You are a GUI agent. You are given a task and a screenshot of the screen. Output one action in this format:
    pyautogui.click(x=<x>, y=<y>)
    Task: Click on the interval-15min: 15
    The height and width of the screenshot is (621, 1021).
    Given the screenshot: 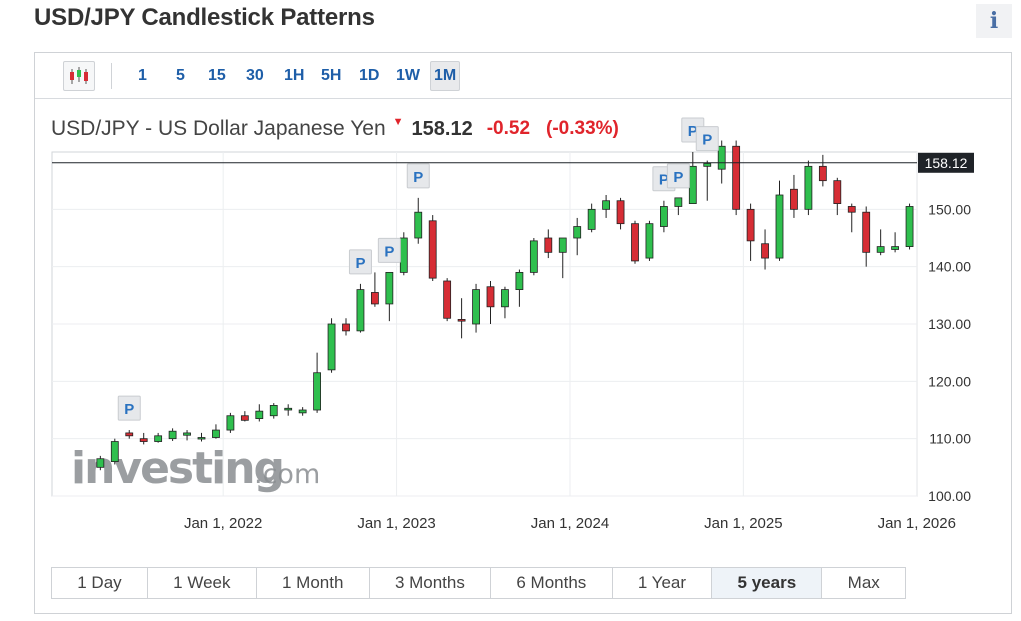 What is the action you would take?
    pyautogui.click(x=217, y=75)
    